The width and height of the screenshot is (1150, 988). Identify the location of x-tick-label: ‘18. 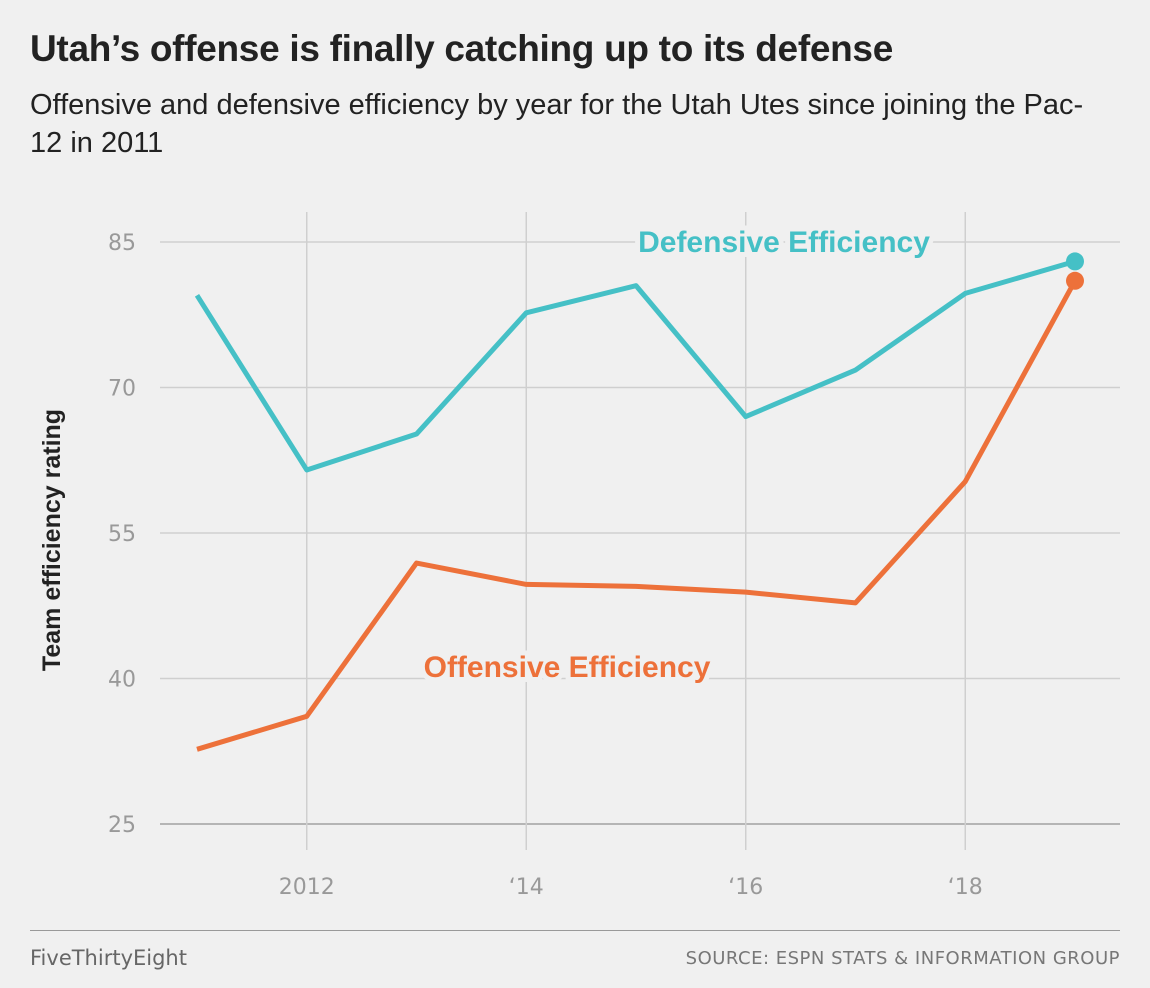
(965, 887).